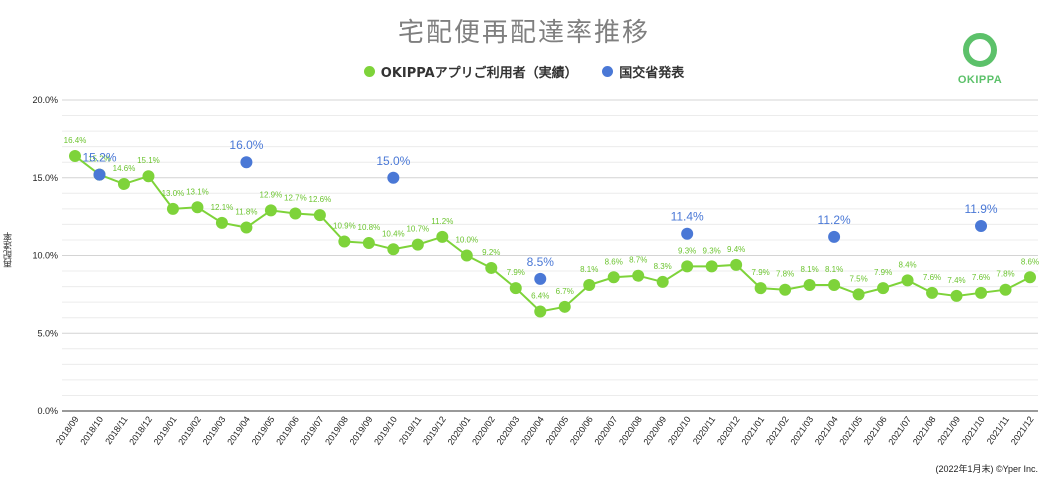 This screenshot has width=1048, height=483. Describe the element at coordinates (336, 430) in the screenshot. I see `x-tick-label: 2019/08` at that location.